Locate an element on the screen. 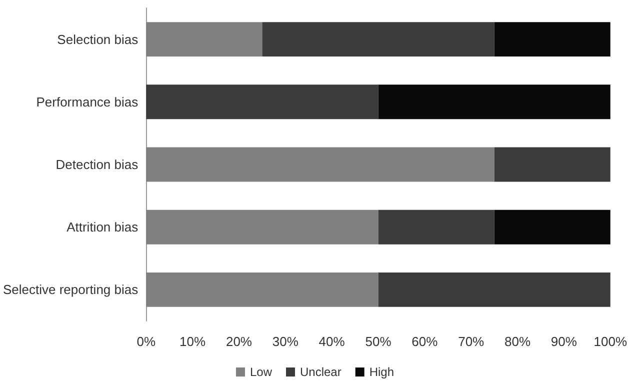  x-tick-label: 10% is located at coordinates (193, 341).